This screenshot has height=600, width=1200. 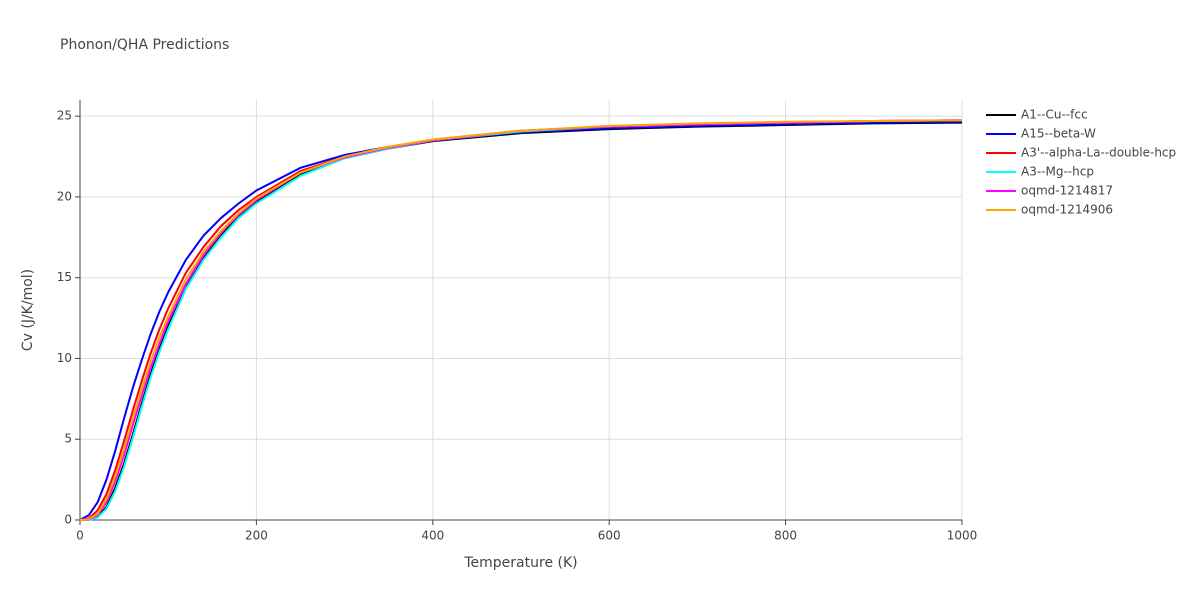 What do you see at coordinates (1058, 134) in the screenshot?
I see `legend-label: A15--beta-W` at bounding box center [1058, 134].